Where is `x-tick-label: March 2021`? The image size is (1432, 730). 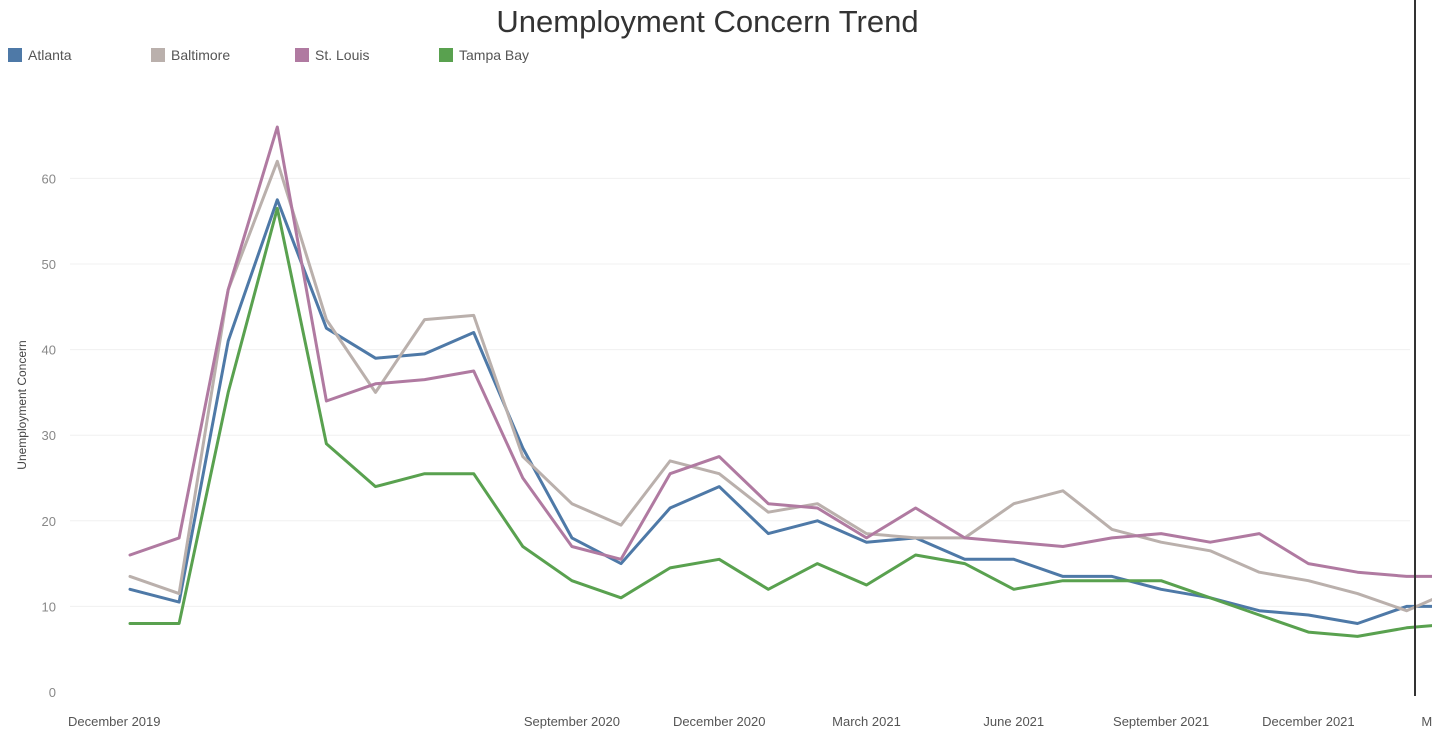
x-tick-label: March 2021 is located at coordinates (866, 721).